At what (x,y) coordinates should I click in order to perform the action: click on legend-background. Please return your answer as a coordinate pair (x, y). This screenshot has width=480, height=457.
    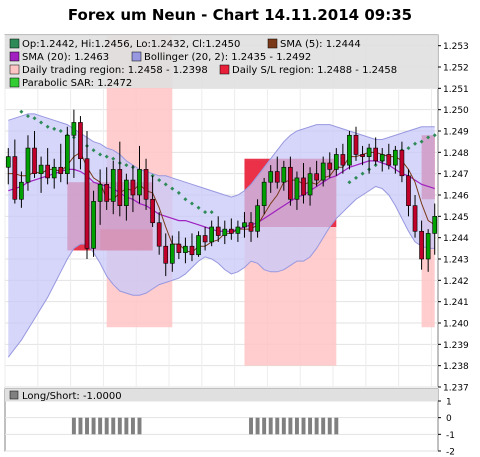
    Looking at the image, I should click on (221, 61).